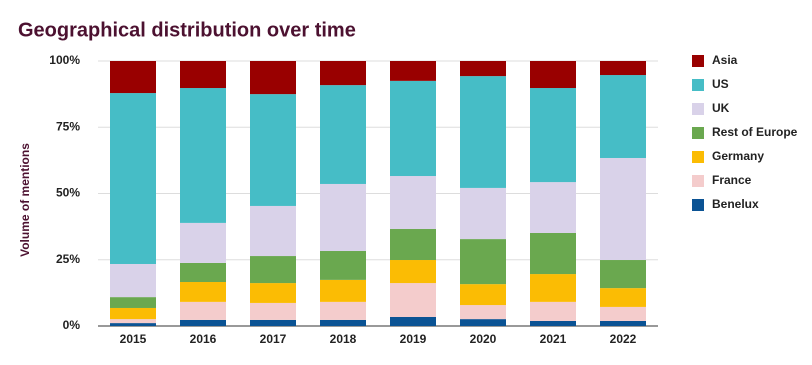  What do you see at coordinates (755, 132) in the screenshot?
I see `legend-label: Rest of Europe` at bounding box center [755, 132].